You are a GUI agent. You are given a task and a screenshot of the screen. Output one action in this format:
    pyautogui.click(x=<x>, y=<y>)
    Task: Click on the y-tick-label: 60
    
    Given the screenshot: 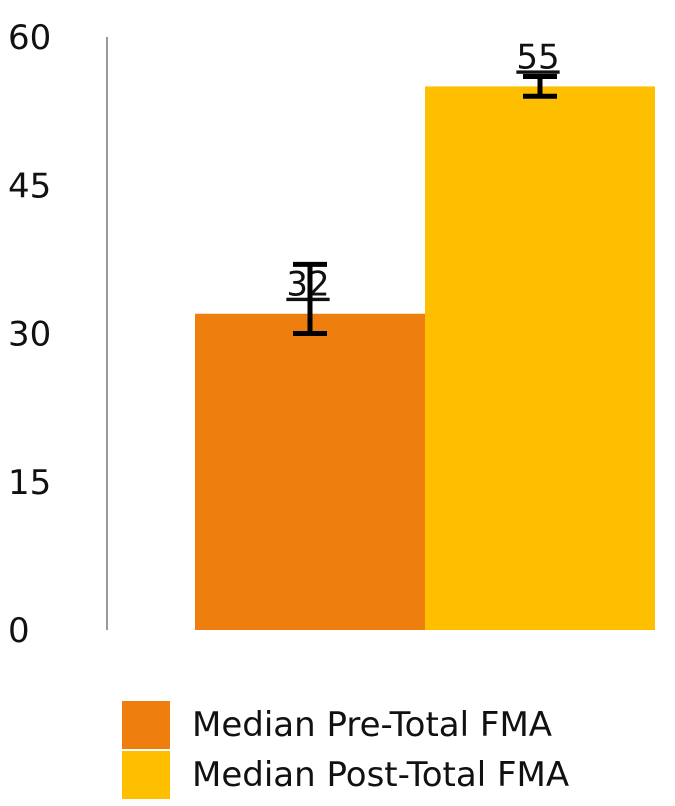 What is the action you would take?
    pyautogui.click(x=29, y=38)
    